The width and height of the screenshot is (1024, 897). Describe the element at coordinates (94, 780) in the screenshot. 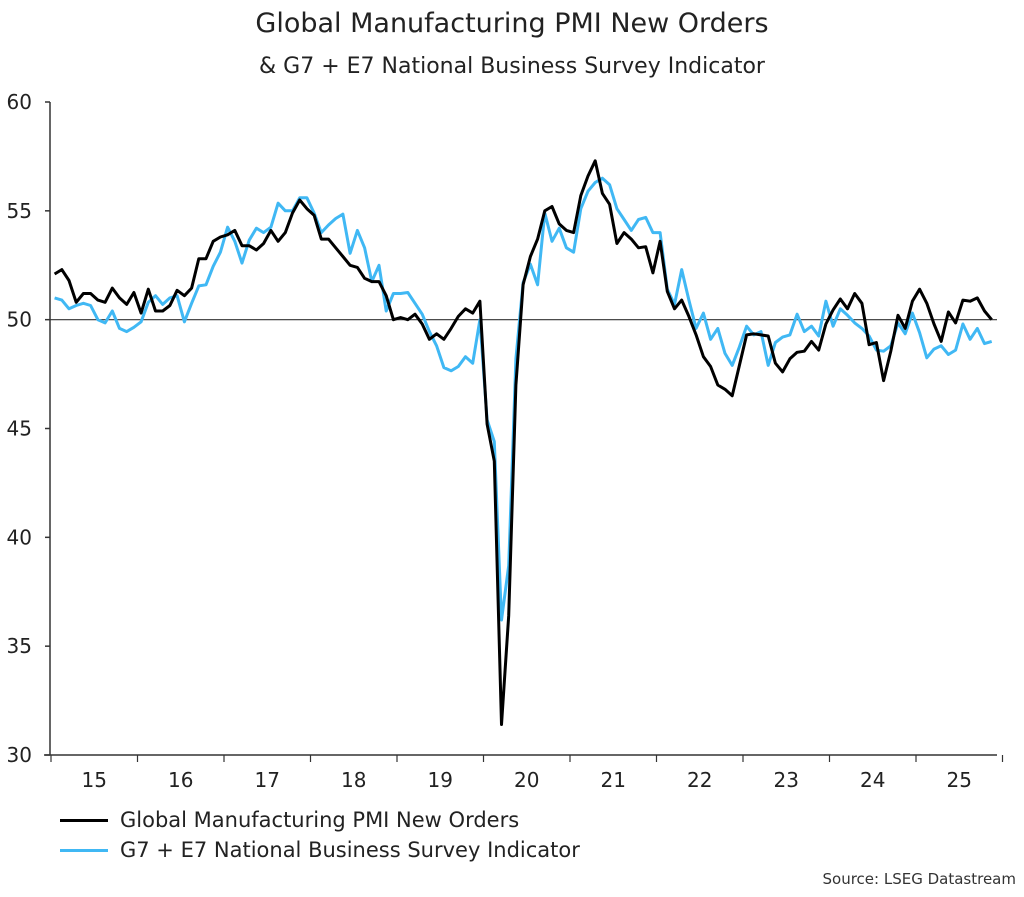

I see `x-tick-label: 15` at that location.